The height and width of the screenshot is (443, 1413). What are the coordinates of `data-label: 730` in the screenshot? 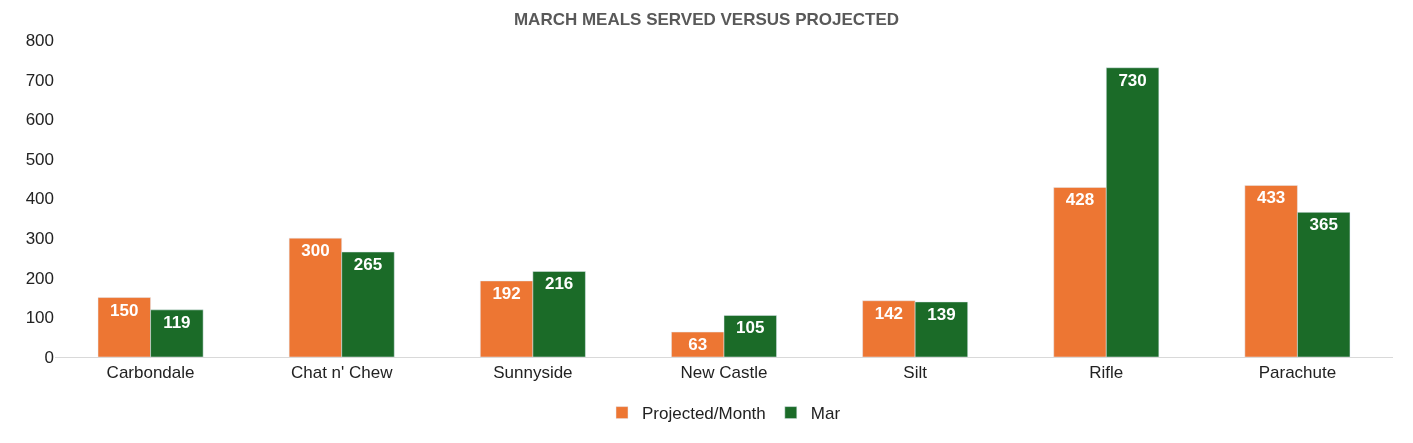 It's located at (1132, 80).